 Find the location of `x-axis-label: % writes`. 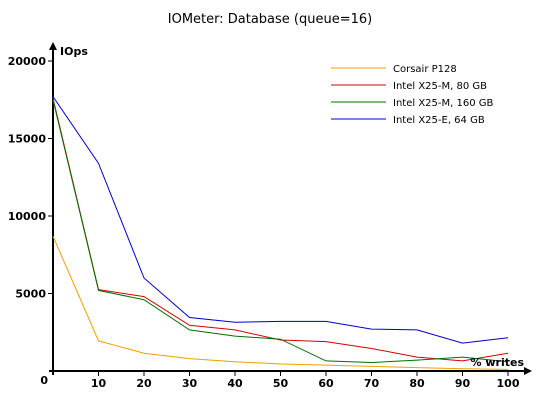

x-axis-label: % writes is located at coordinates (498, 362).